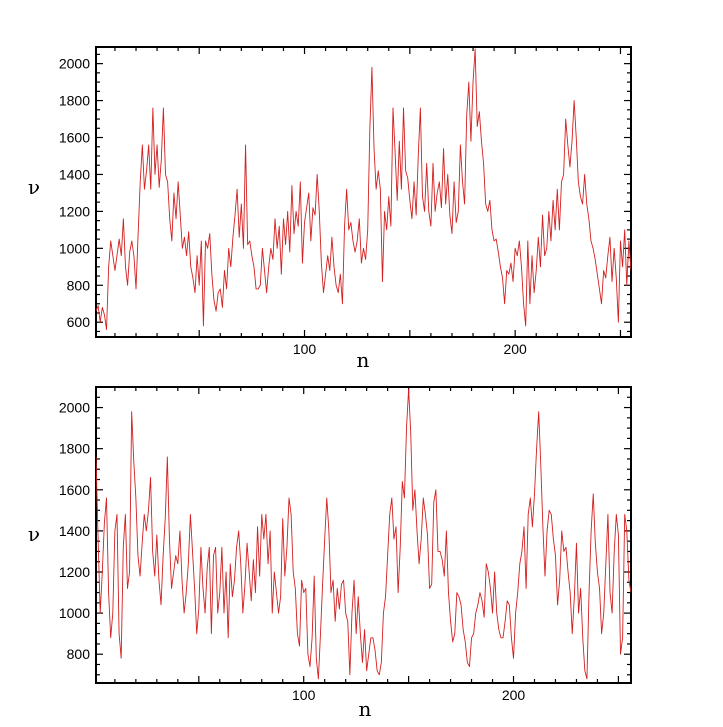 This screenshot has height=727, width=723. What do you see at coordinates (74, 613) in the screenshot?
I see `bottom-plot-y-tick-label: 1000` at bounding box center [74, 613].